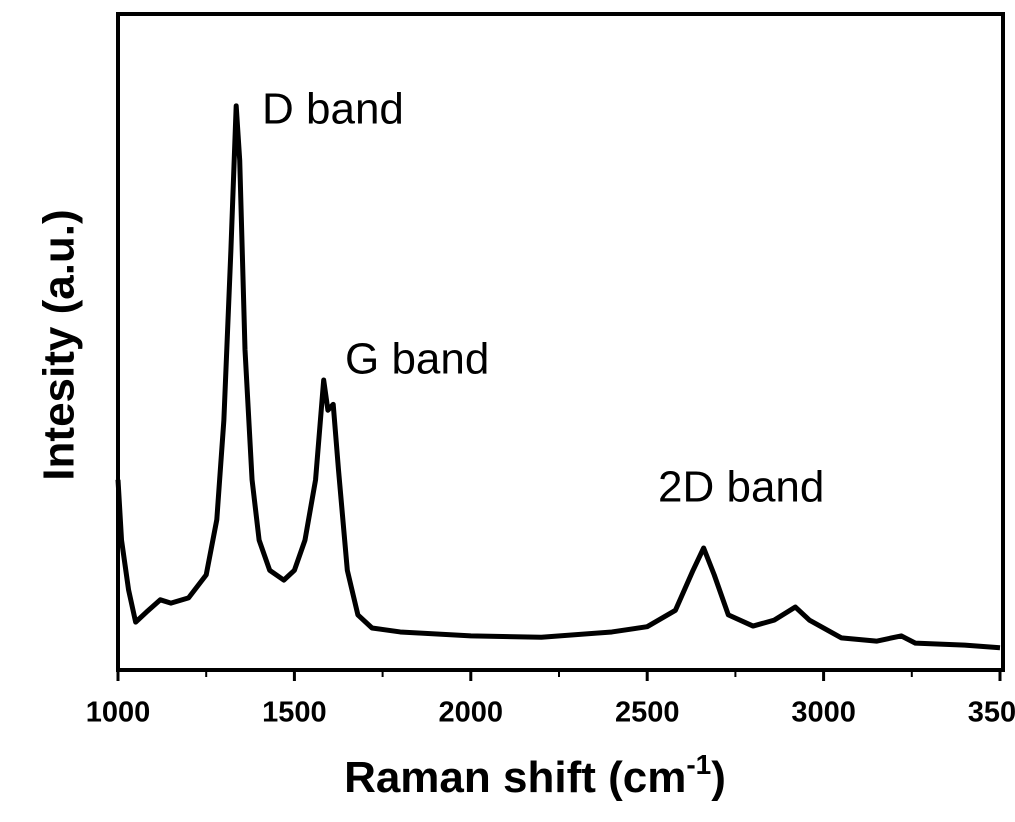  Describe the element at coordinates (118, 713) in the screenshot. I see `x-tick-label: 1000` at that location.